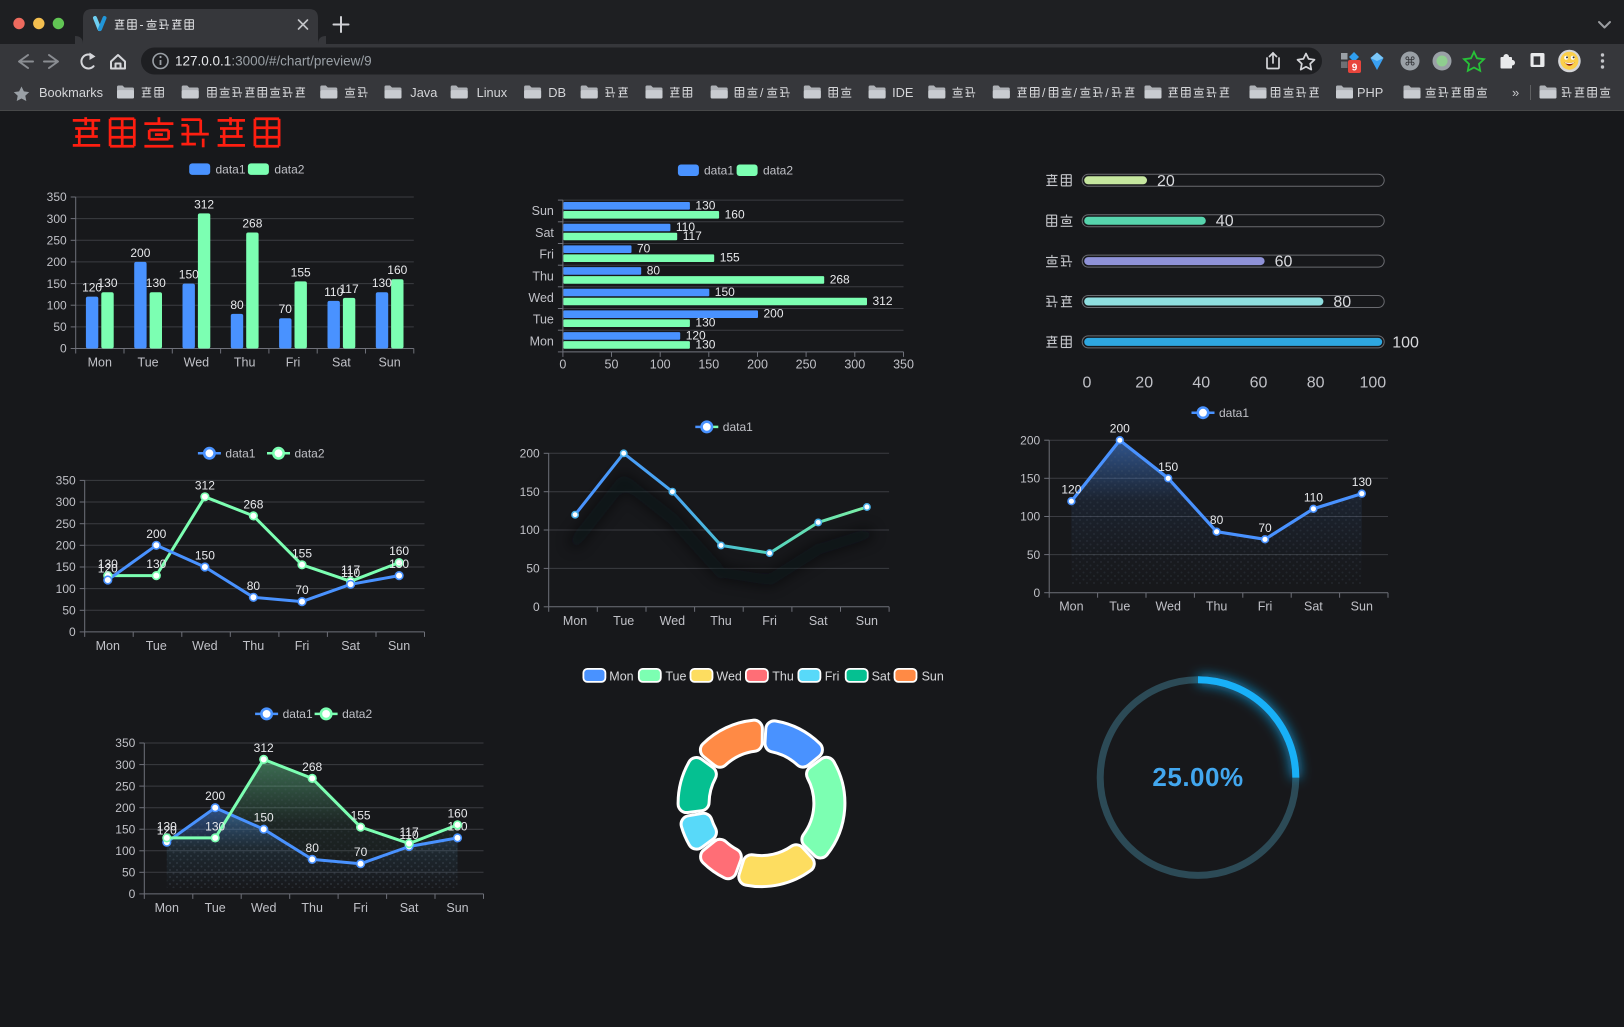  What do you see at coordinates (273, 61) in the screenshot?
I see `svg-text:127.0.0.1:3000/#/chart/preview: 127.0.0.1:3000/#/chart/preview/9` at bounding box center [273, 61].